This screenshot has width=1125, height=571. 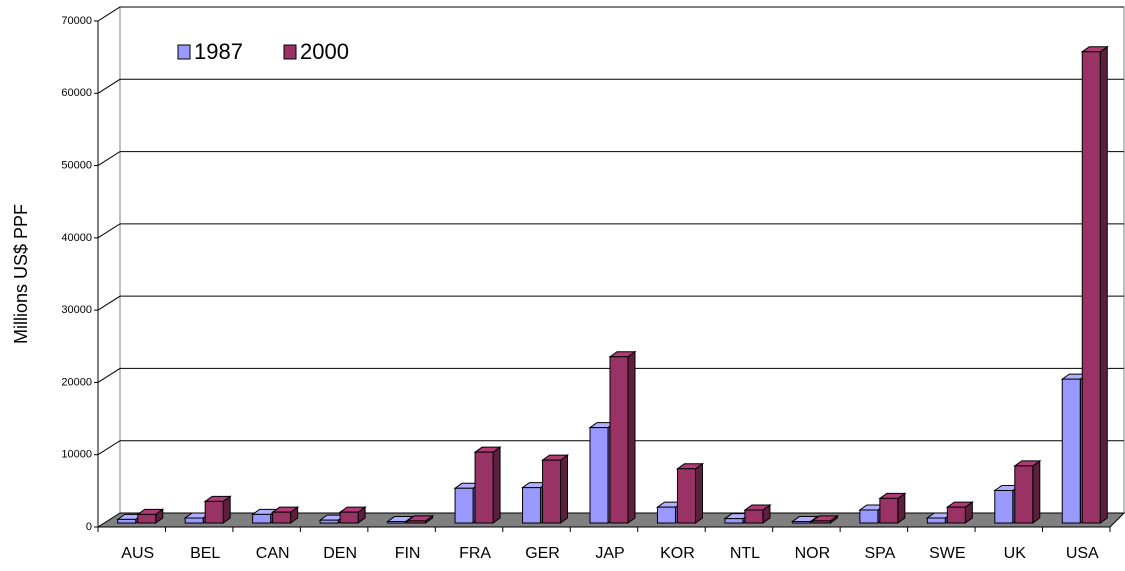 I want to click on x-tick-label: AUS, so click(x=137, y=553).